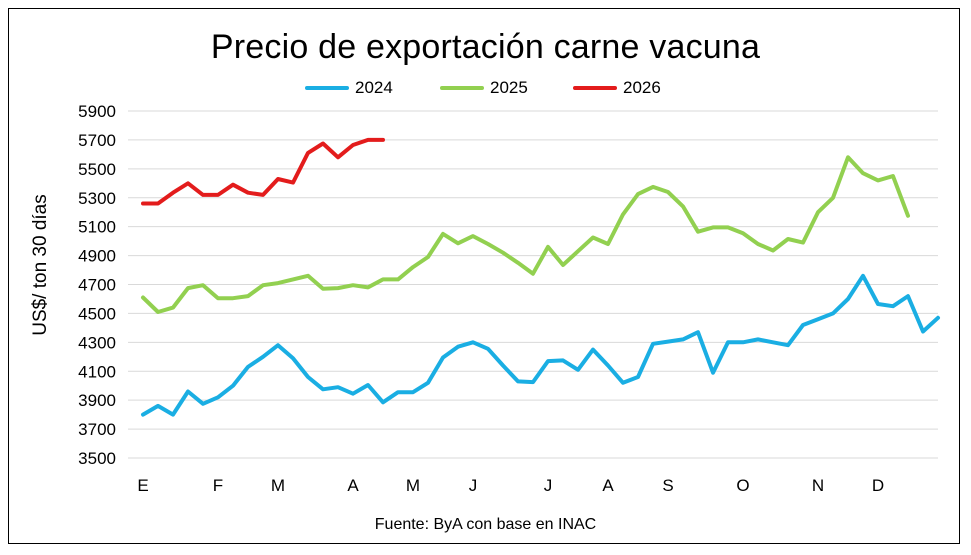  I want to click on chart-title: Precio de exportación carne vacuna, so click(485, 47).